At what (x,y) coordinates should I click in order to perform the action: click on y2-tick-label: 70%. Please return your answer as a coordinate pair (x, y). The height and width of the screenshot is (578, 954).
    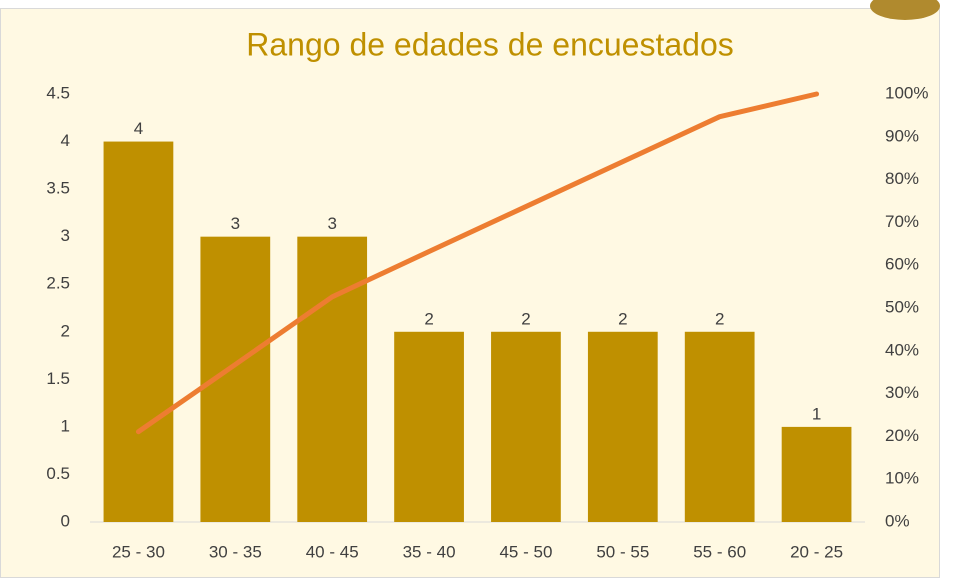
    Looking at the image, I should click on (902, 221).